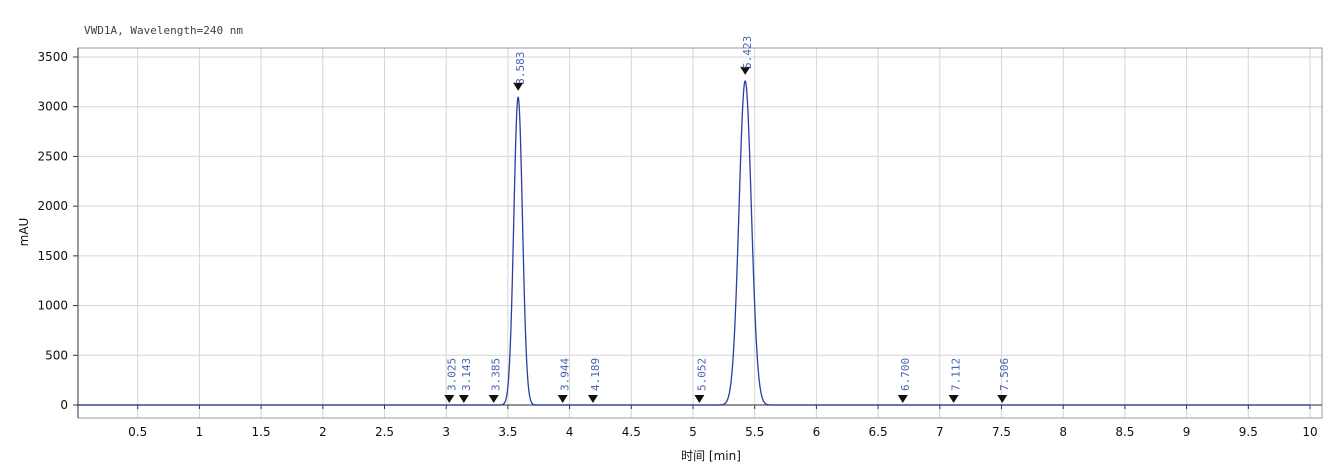 This screenshot has width=1328, height=467. I want to click on x-tick-label: 8.5, so click(1124, 432).